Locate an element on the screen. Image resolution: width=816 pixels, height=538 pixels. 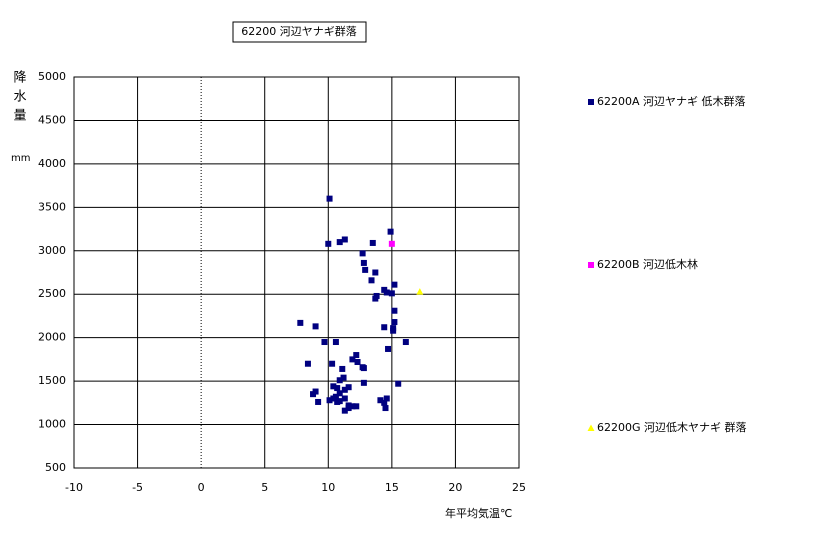
chart-title: 62200 河辺ヤナギ群落 is located at coordinates (299, 31).